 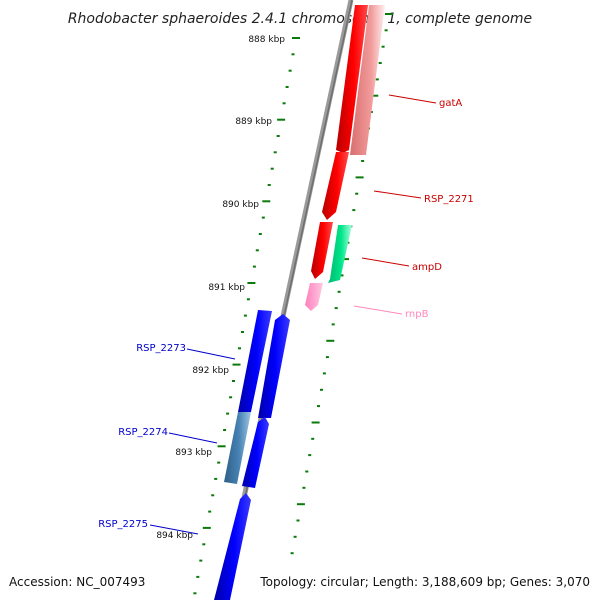 I want to click on gene-ampD, so click(x=340, y=254).